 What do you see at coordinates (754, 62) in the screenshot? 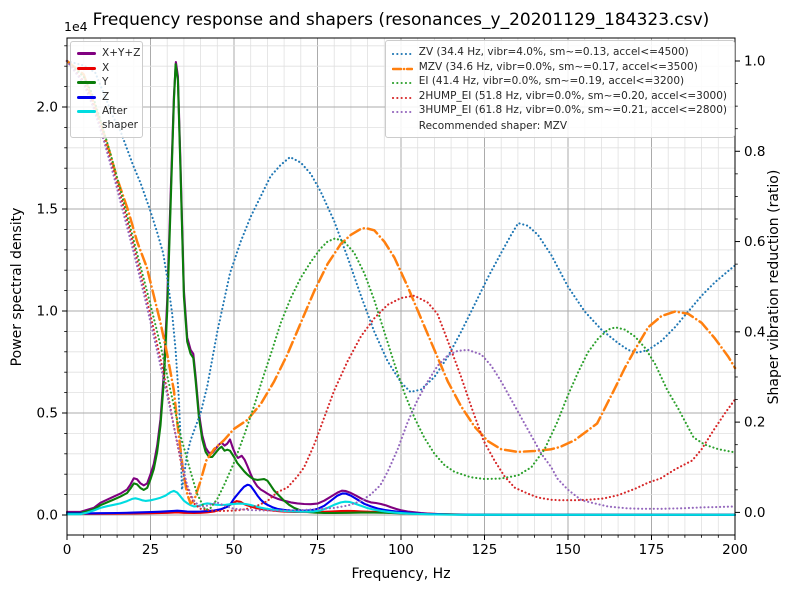
I see `y-right-tick-label: 1.0` at bounding box center [754, 62].